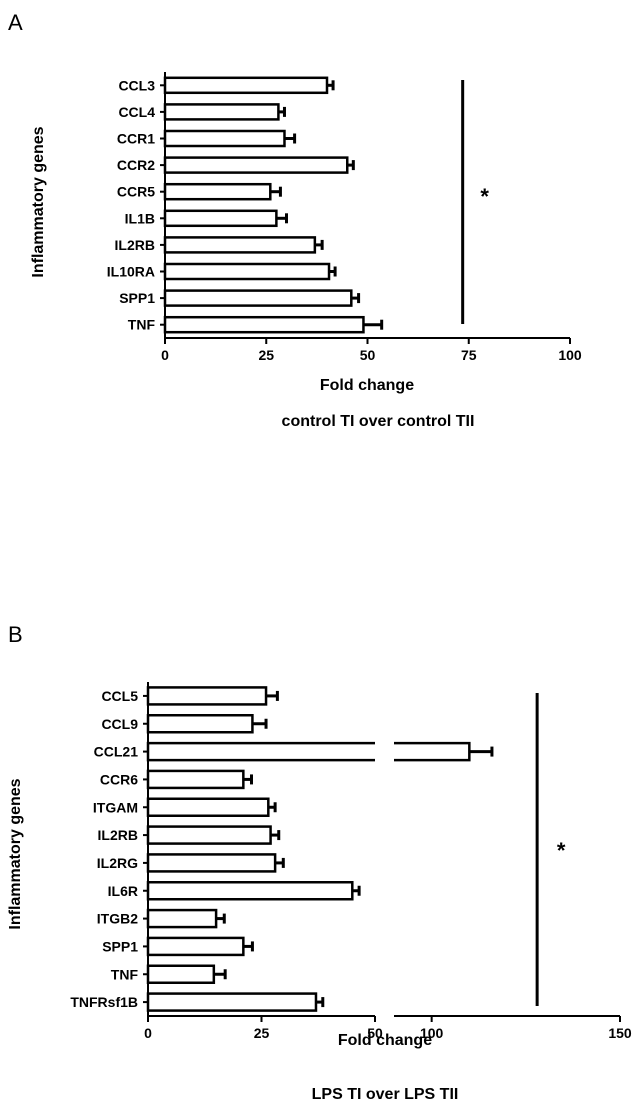 Image resolution: width=640 pixels, height=1113 pixels. I want to click on category-label: CCL21, so click(116, 752).